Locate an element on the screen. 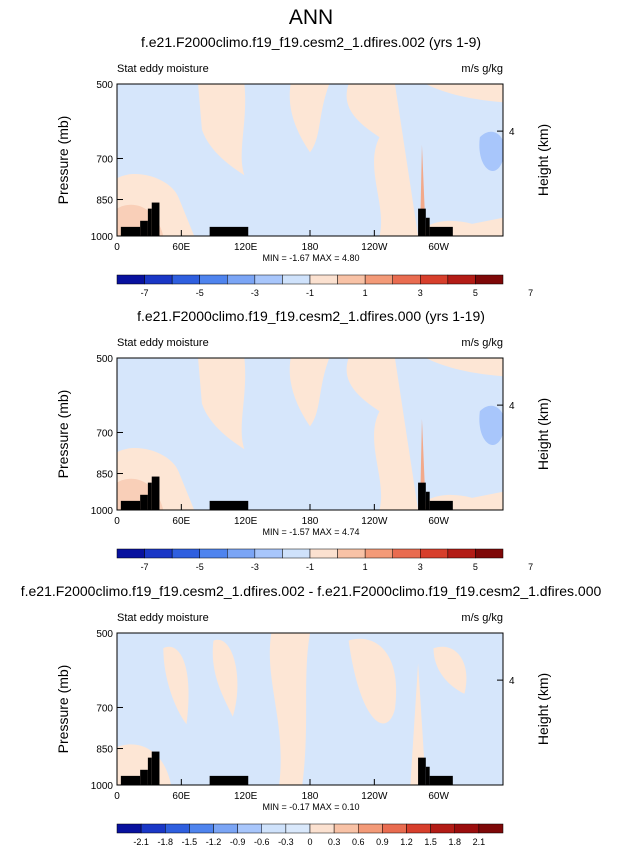  colorbar-label: 0.9 is located at coordinates (382, 842).